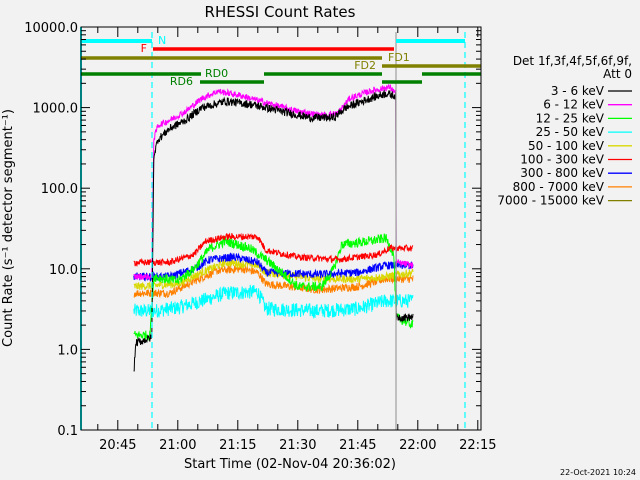  I want to click on x-tick-label: 20:45, so click(117, 445).